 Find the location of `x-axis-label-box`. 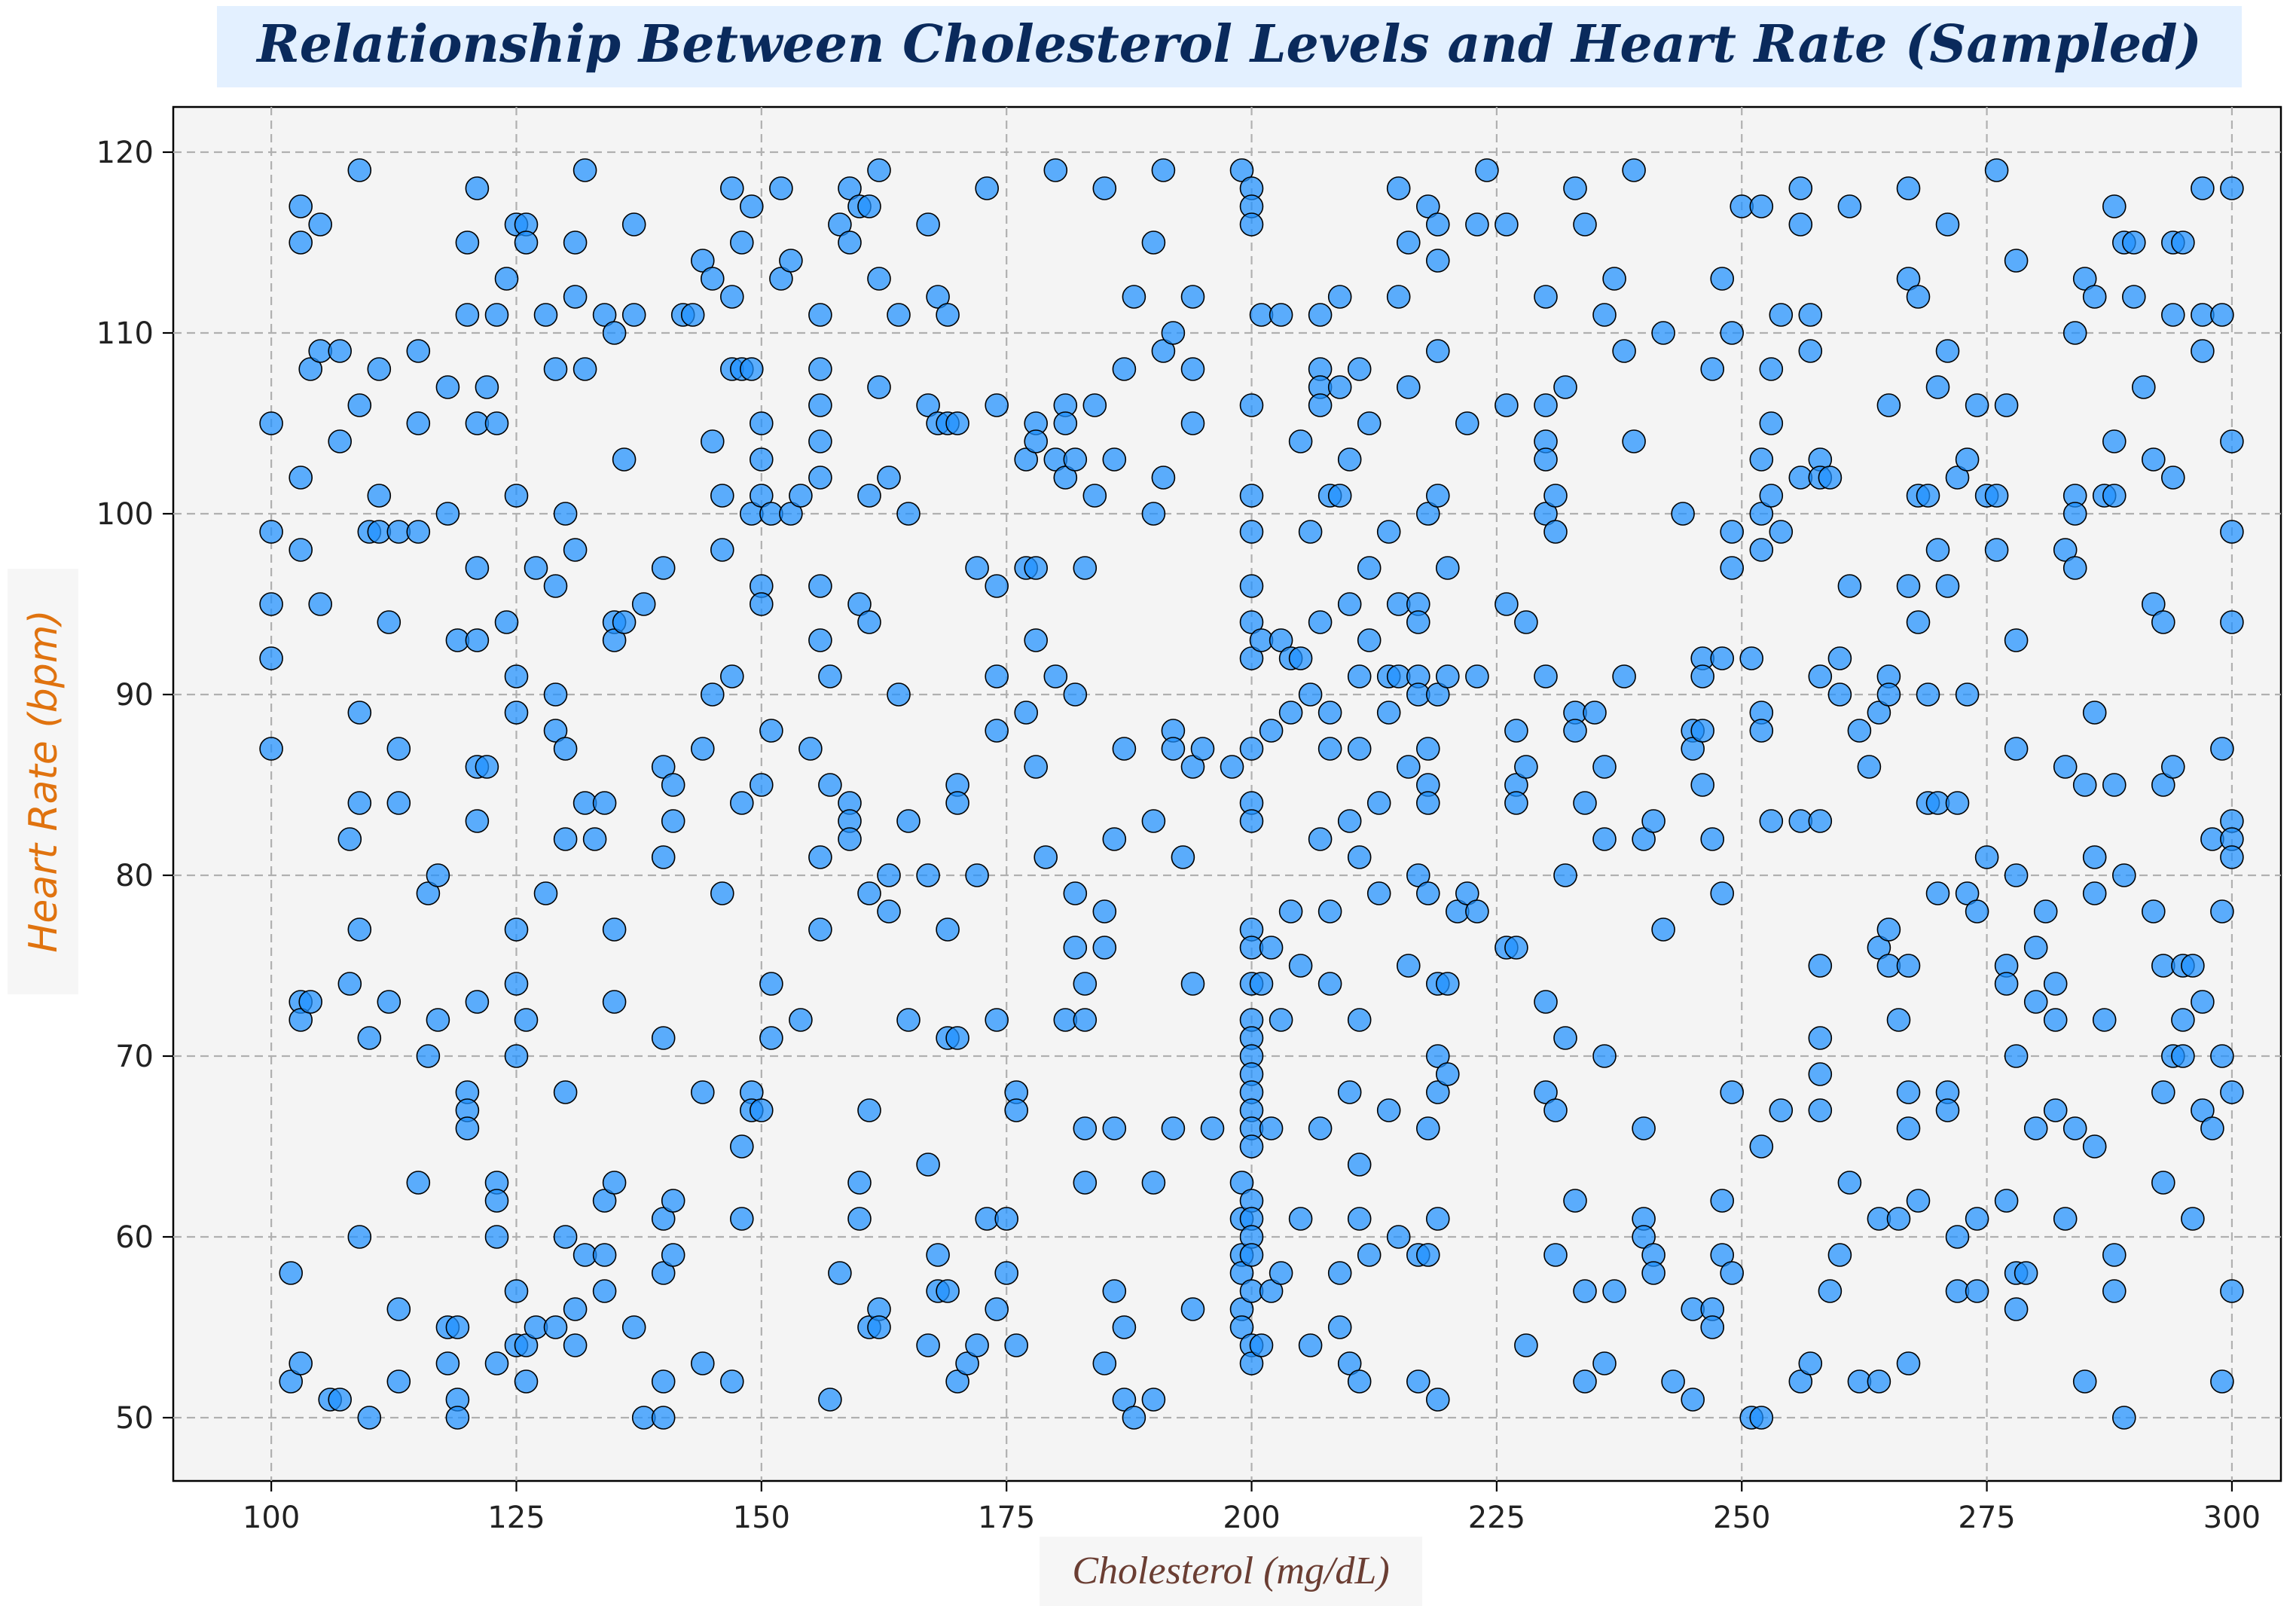

x-axis-label-box is located at coordinates (1231, 1572).